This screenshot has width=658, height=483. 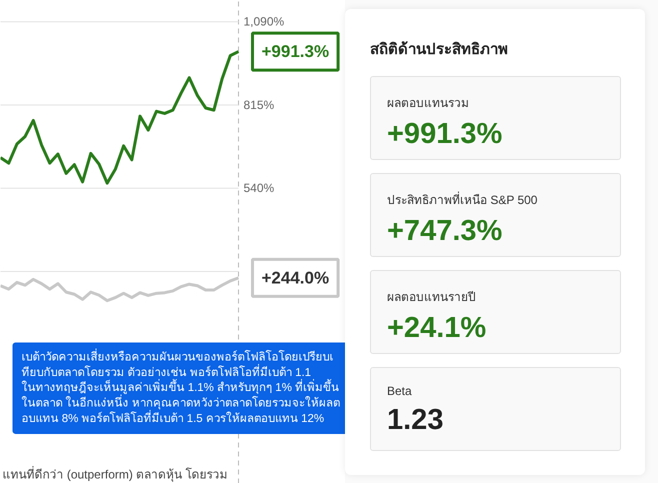 I want to click on data-label: +991.3%, so click(x=296, y=52).